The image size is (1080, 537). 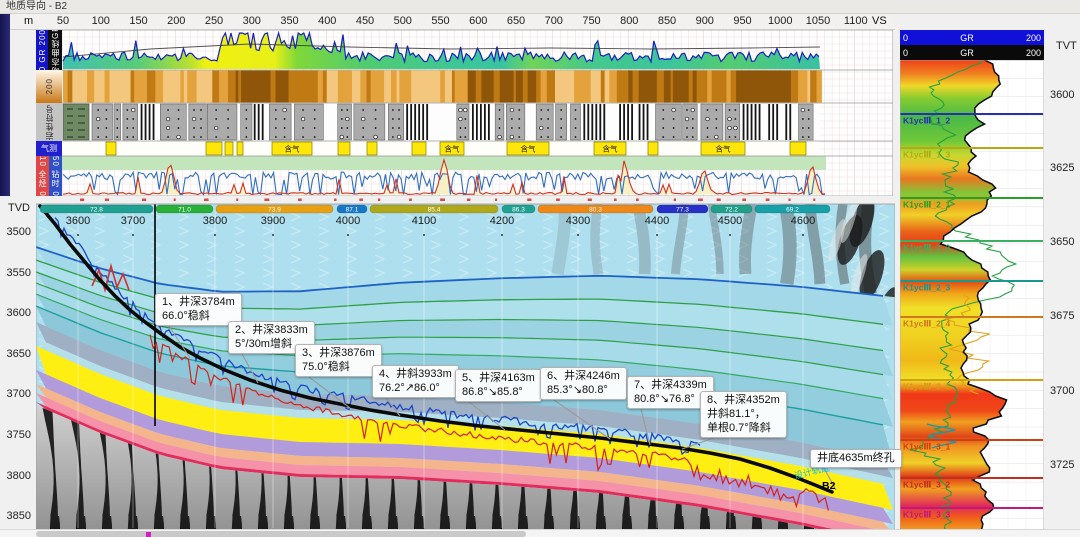 What do you see at coordinates (731, 210) in the screenshot?
I see `segment-angle-value: 72.2` at bounding box center [731, 210].